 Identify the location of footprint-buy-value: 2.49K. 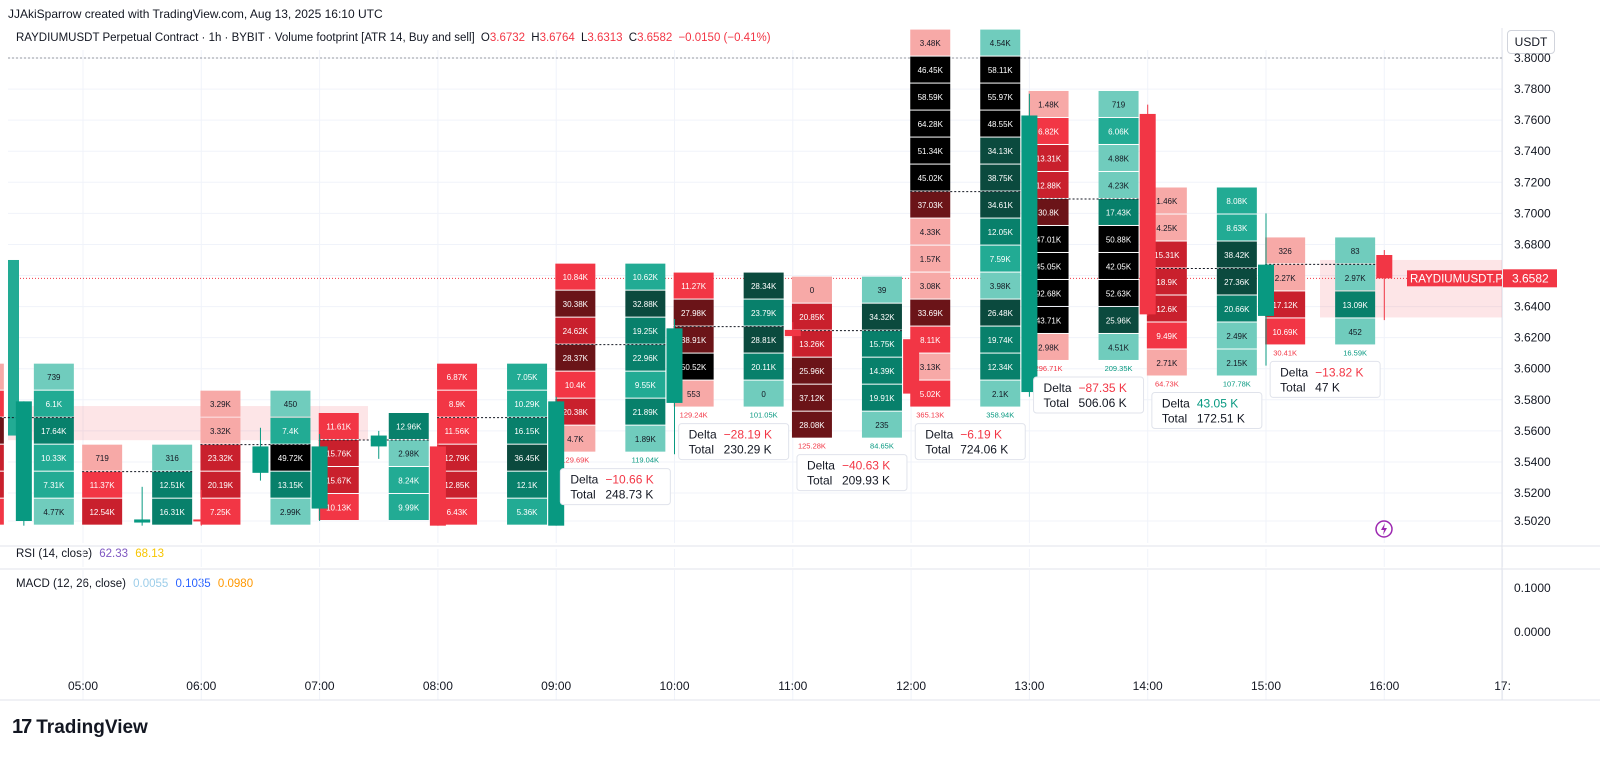
(1237, 336).